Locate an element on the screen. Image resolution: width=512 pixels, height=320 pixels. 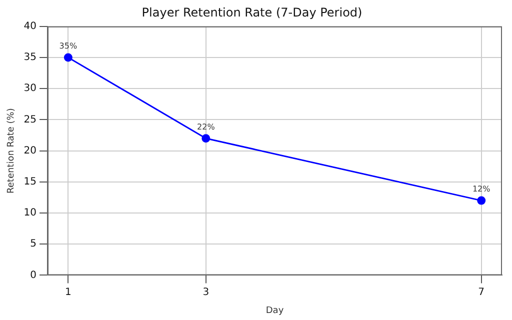
y-tick-label: 25 is located at coordinates (30, 120).